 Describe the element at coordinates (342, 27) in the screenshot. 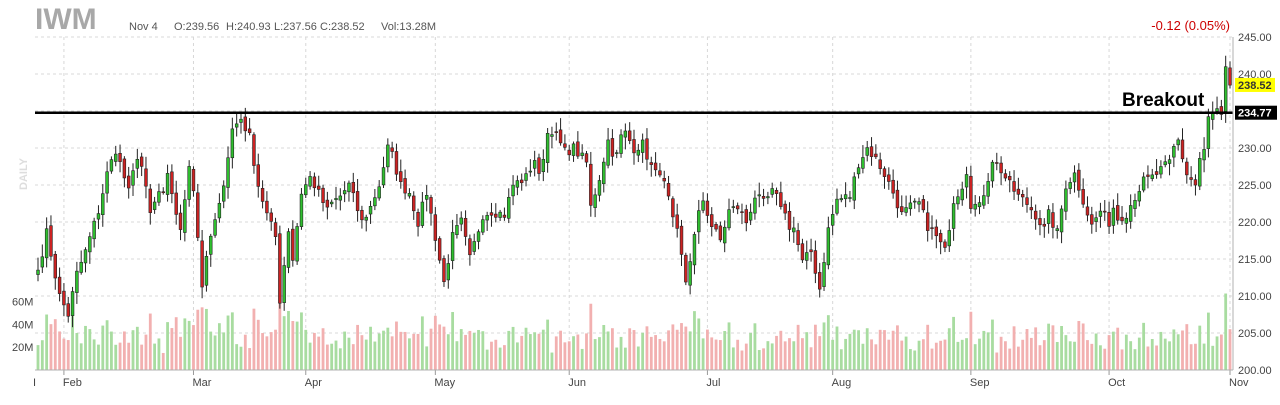

I see `close-price: C:238.52` at that location.